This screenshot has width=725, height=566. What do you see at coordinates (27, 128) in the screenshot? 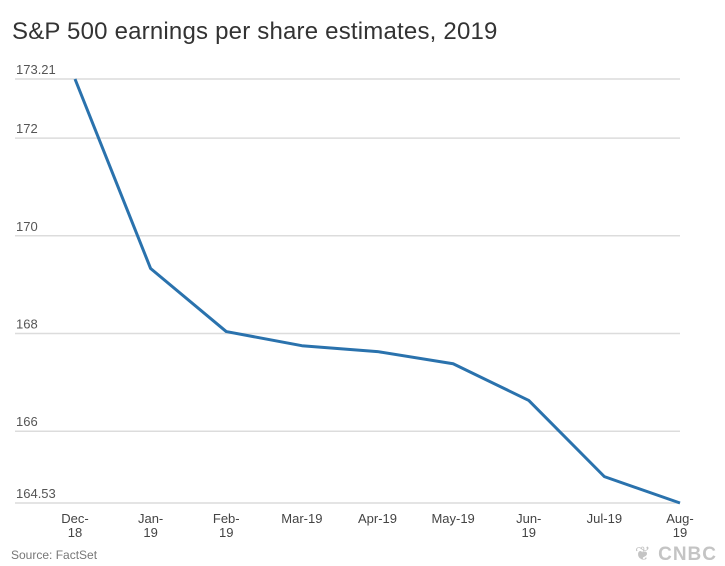
I see `y-tick-label: 172` at bounding box center [27, 128].